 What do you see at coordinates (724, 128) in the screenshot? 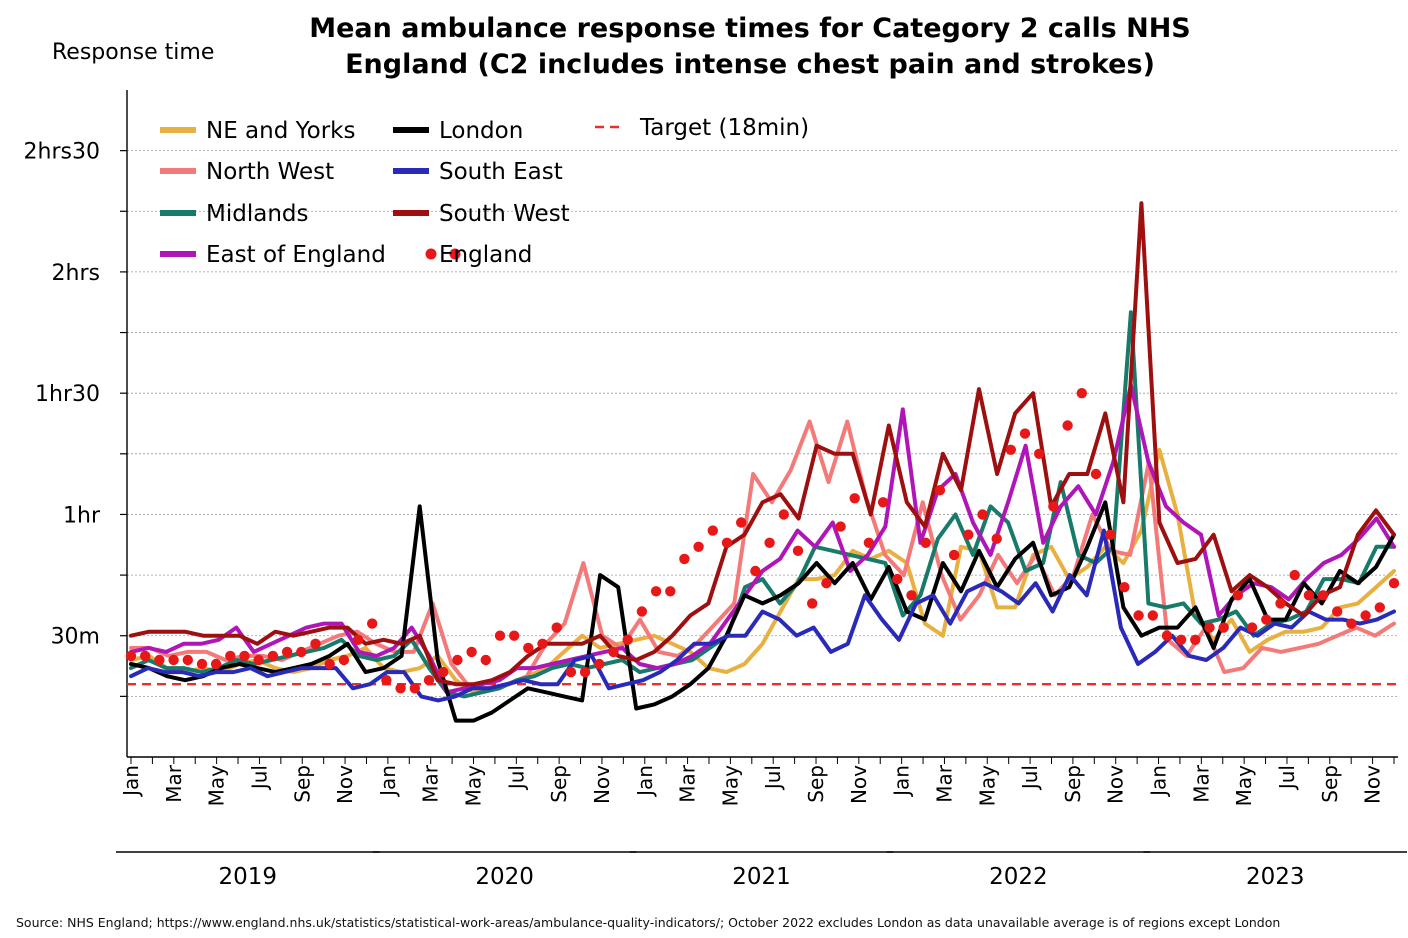
I see `legend-label-target: Target (18min)` at bounding box center [724, 128].